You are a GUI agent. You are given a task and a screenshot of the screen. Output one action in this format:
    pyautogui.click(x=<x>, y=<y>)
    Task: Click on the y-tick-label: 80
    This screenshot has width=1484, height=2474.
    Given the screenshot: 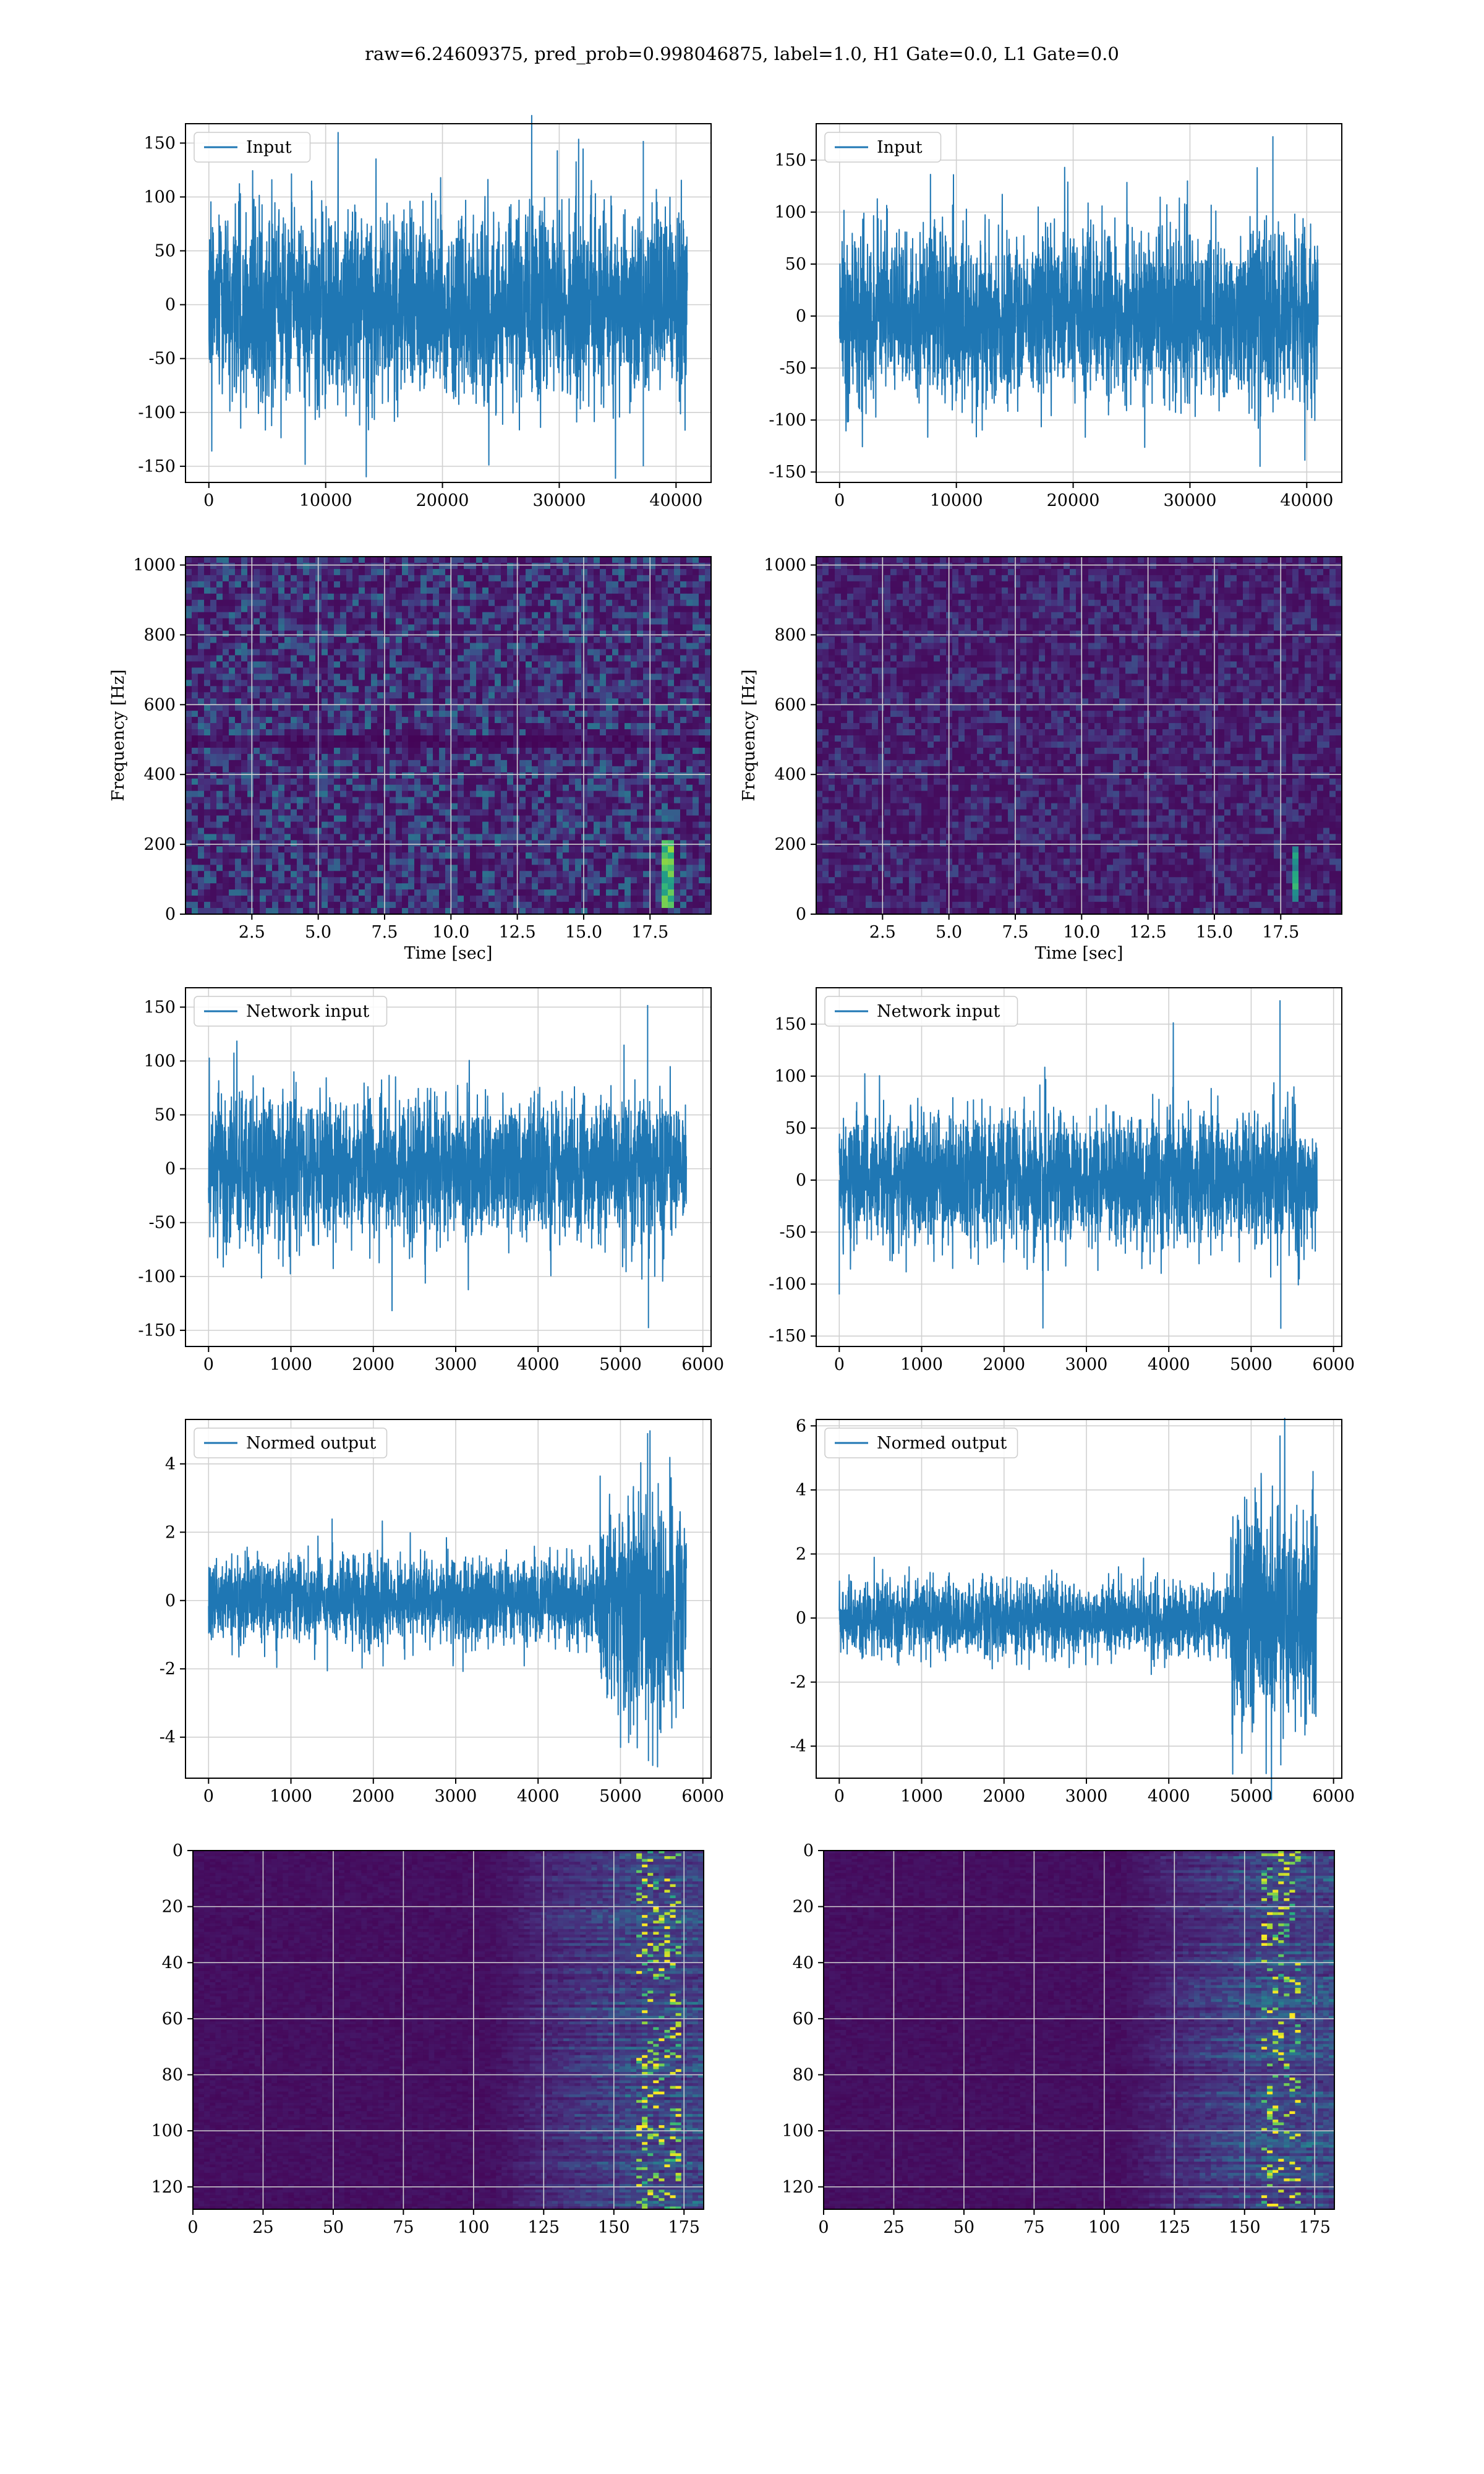 What is the action you would take?
    pyautogui.click(x=803, y=2075)
    